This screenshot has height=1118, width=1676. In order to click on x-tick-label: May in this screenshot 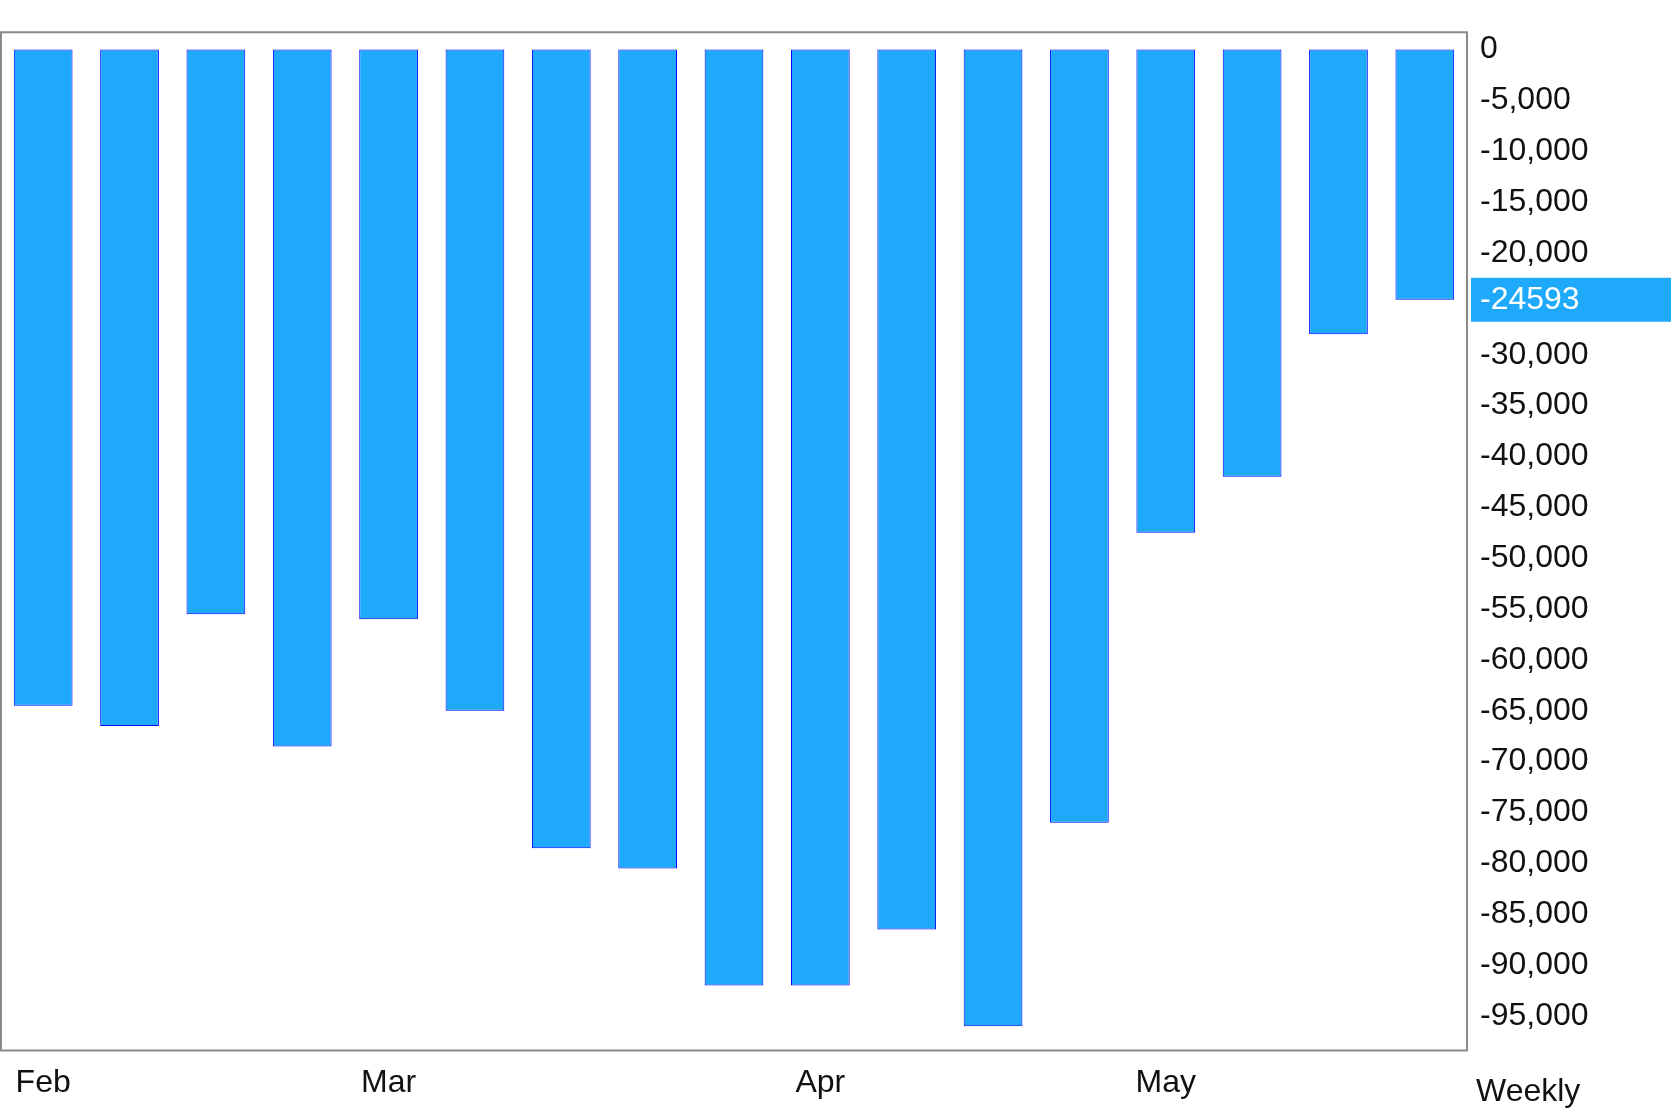, I will do `click(1165, 1080)`.